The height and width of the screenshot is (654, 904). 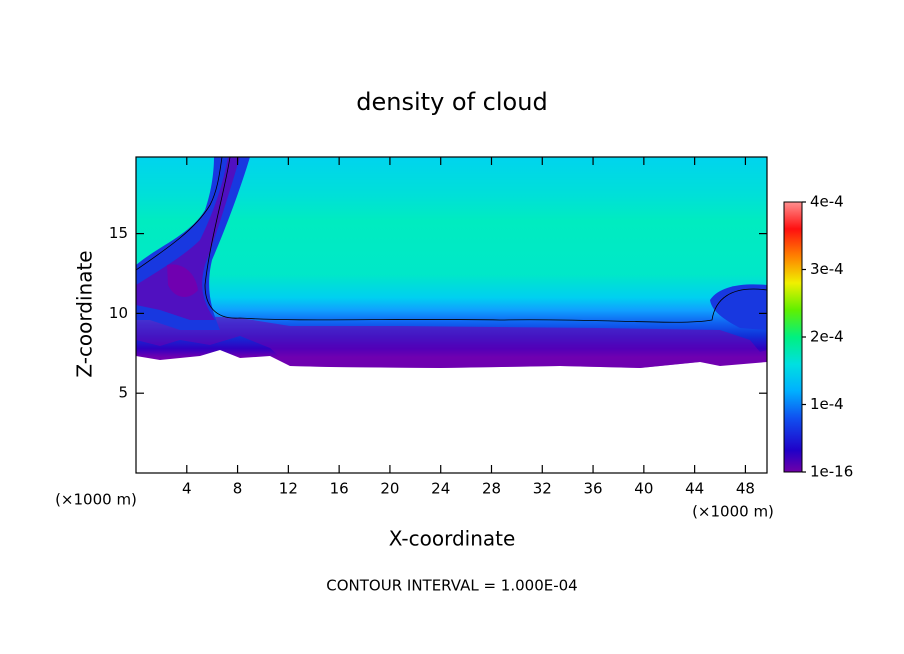 What do you see at coordinates (491, 489) in the screenshot?
I see `x-tick-label: 28` at bounding box center [491, 489].